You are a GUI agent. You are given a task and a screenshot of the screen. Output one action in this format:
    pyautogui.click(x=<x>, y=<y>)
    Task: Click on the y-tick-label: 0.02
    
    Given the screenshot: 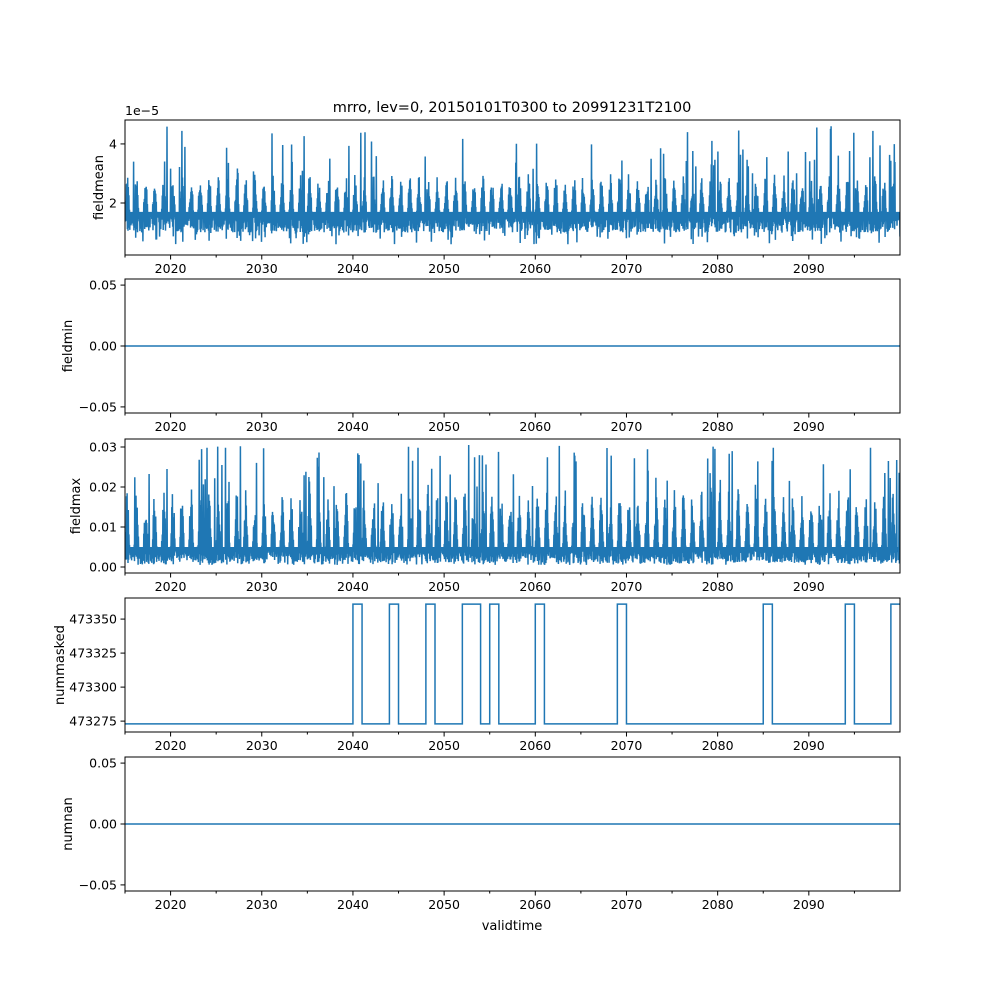 What is the action you would take?
    pyautogui.click(x=103, y=487)
    